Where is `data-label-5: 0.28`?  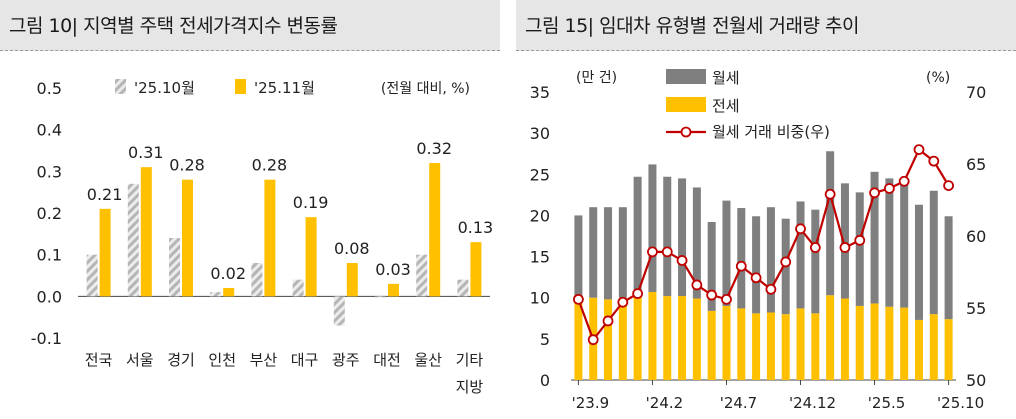
data-label-5: 0.28 is located at coordinates (270, 165).